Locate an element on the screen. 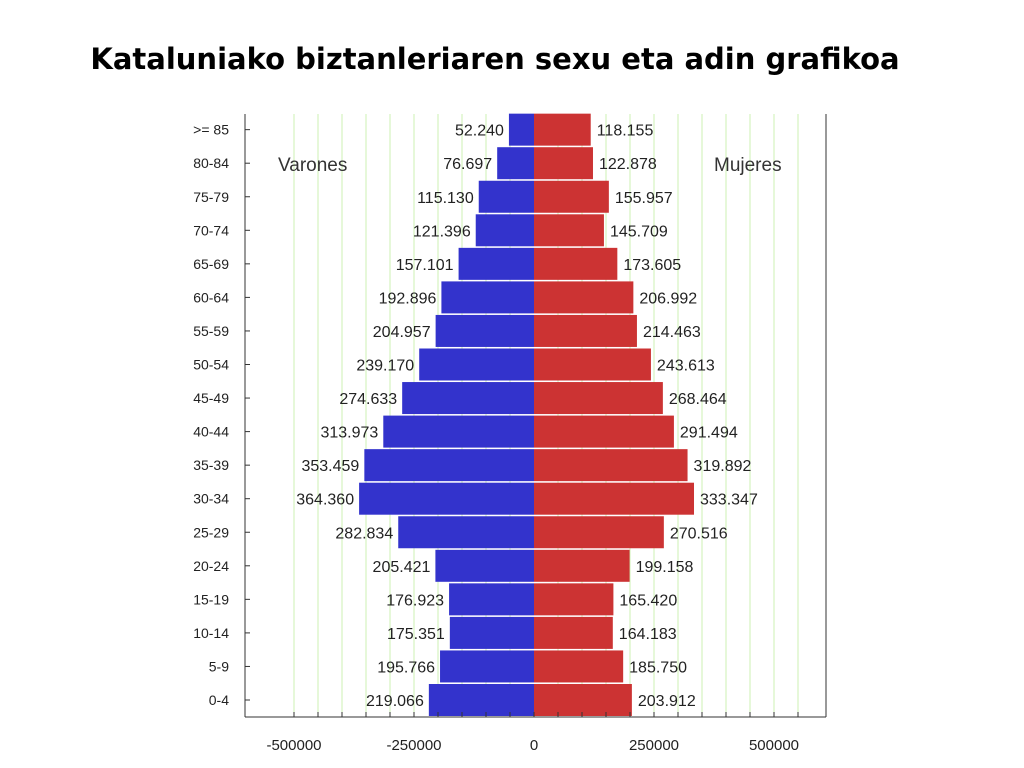  female-value-label: 155.957 is located at coordinates (644, 198).